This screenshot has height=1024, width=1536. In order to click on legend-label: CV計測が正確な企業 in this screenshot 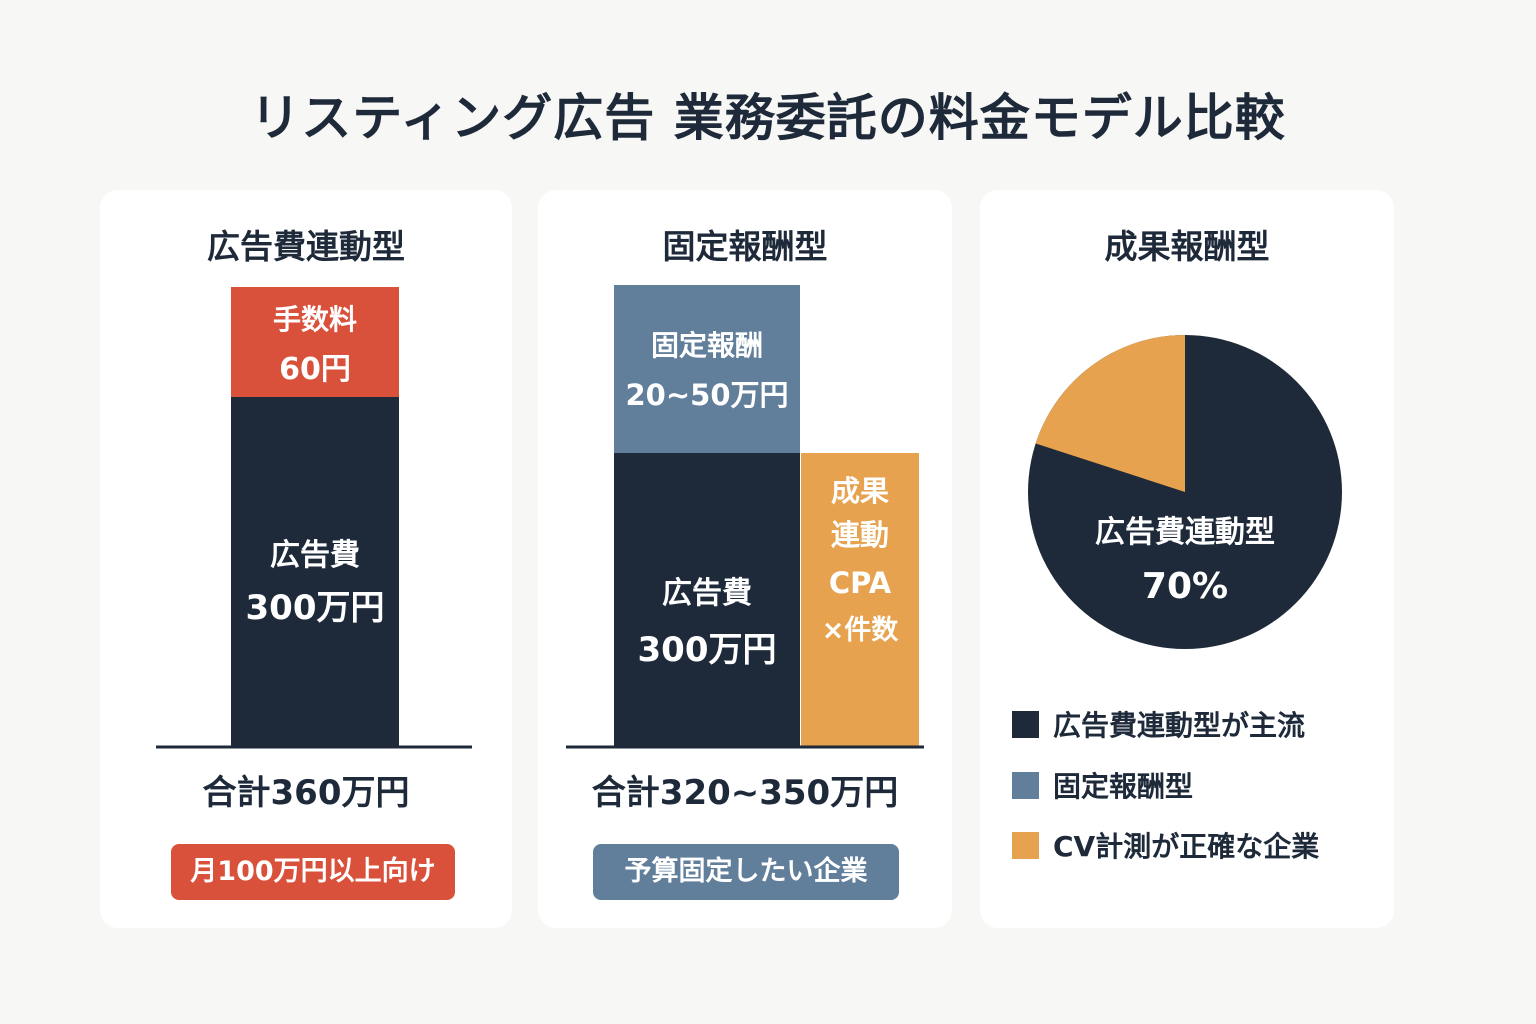, I will do `click(1186, 846)`.